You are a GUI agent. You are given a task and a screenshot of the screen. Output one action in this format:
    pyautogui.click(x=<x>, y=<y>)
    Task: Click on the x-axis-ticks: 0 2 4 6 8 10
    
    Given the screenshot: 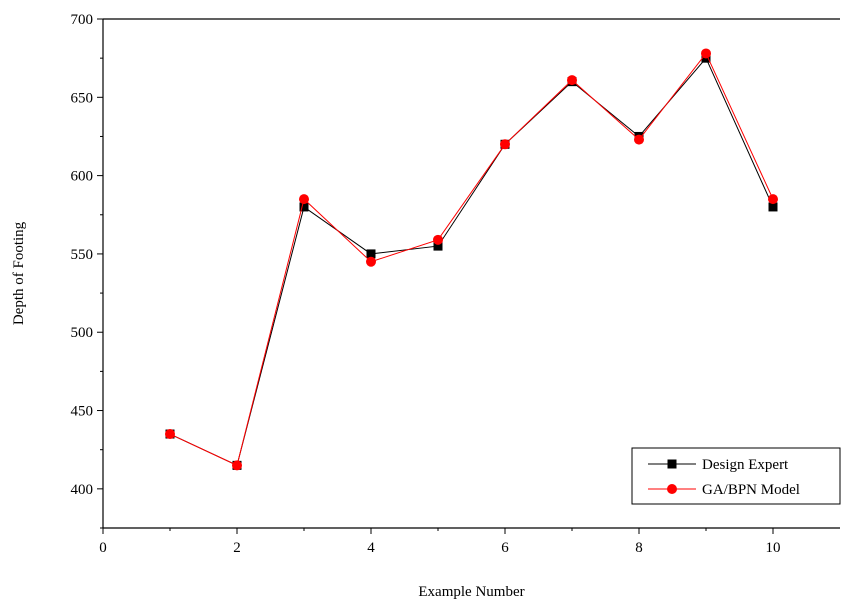 What is the action you would take?
    pyautogui.click(x=440, y=542)
    